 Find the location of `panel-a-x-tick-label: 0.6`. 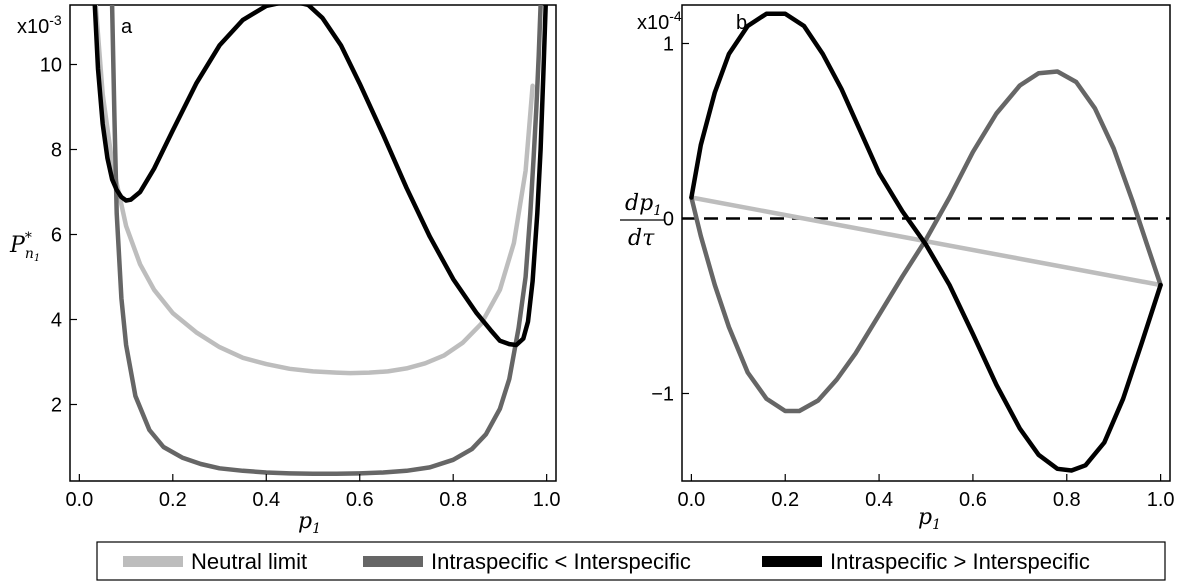

panel-a-x-tick-label: 0.6 is located at coordinates (360, 500).